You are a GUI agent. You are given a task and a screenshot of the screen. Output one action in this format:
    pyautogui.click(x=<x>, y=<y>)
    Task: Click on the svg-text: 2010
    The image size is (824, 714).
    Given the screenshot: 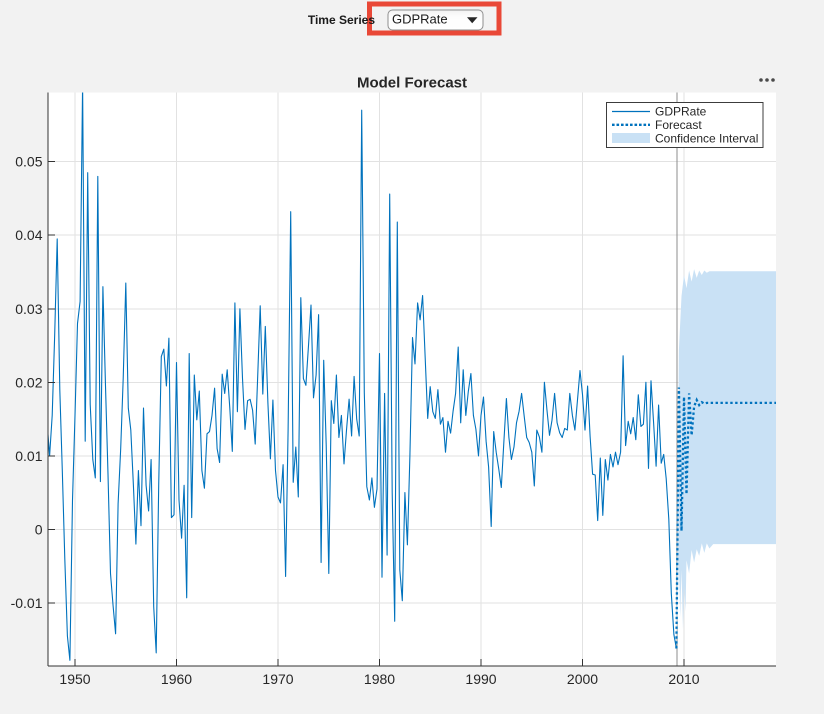 What is the action you would take?
    pyautogui.click(x=683, y=679)
    